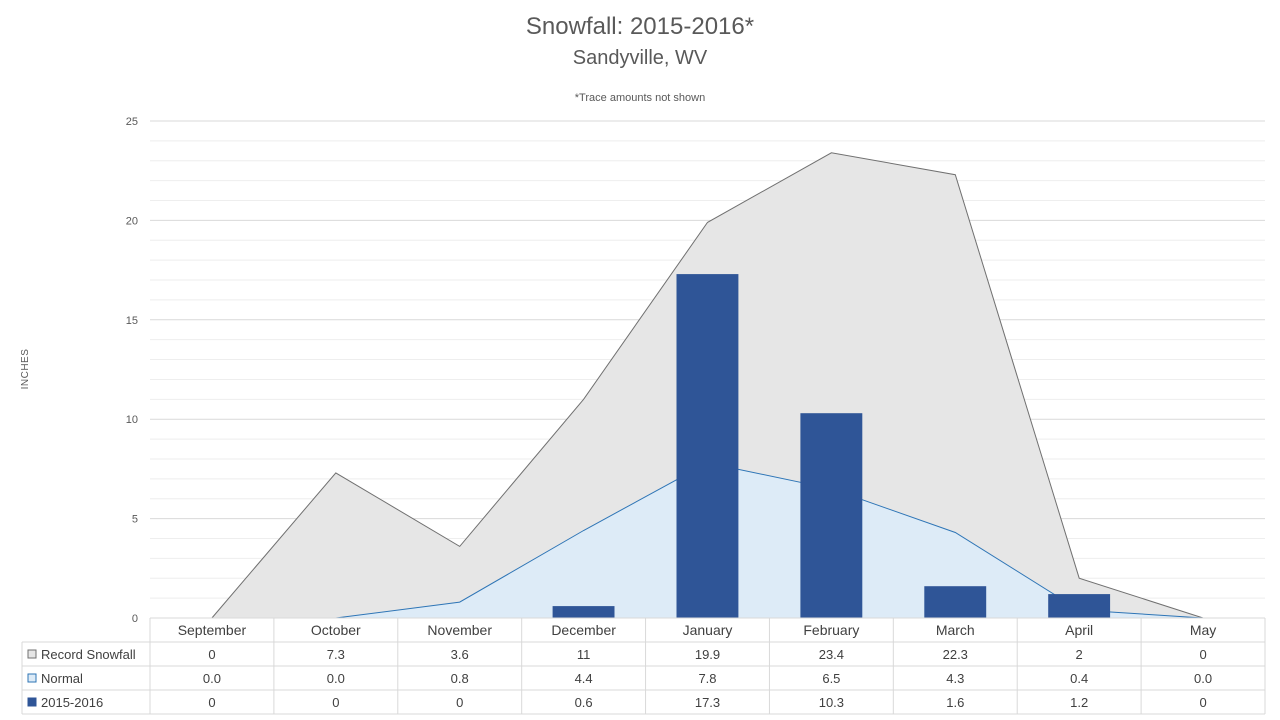 The image size is (1280, 720). Describe the element at coordinates (1079, 654) in the screenshot. I see `data-label: 2` at that location.